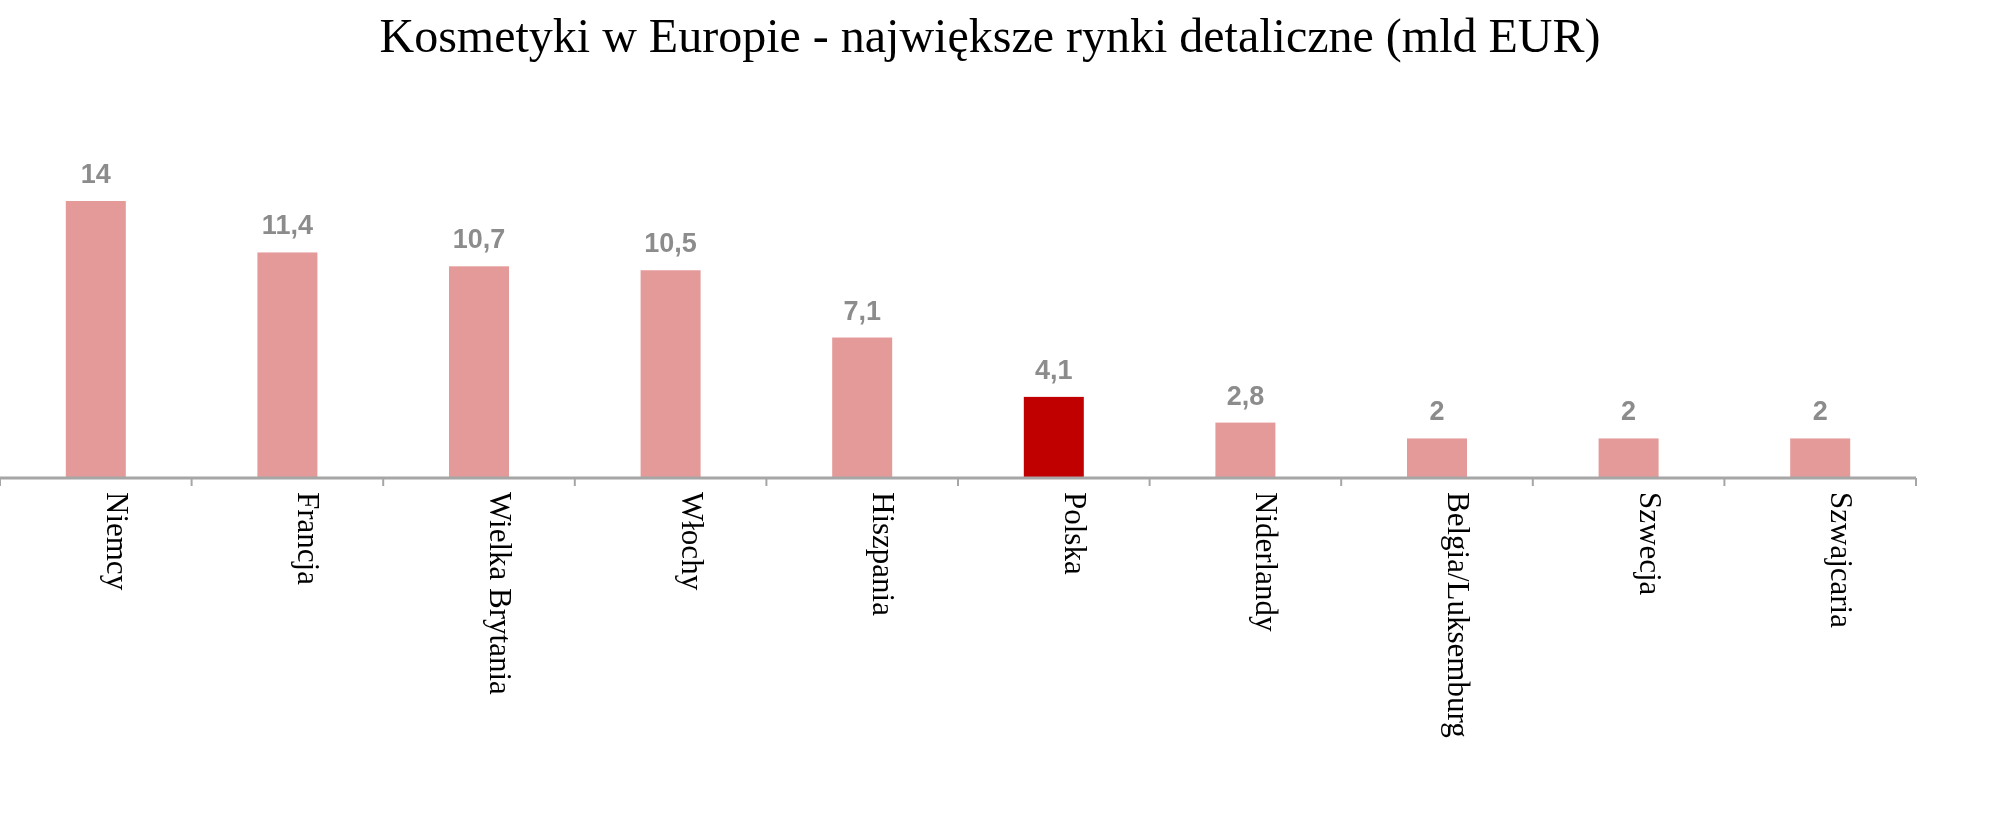  Describe the element at coordinates (117, 541) in the screenshot. I see `x-tick-label: Niemcy` at that location.